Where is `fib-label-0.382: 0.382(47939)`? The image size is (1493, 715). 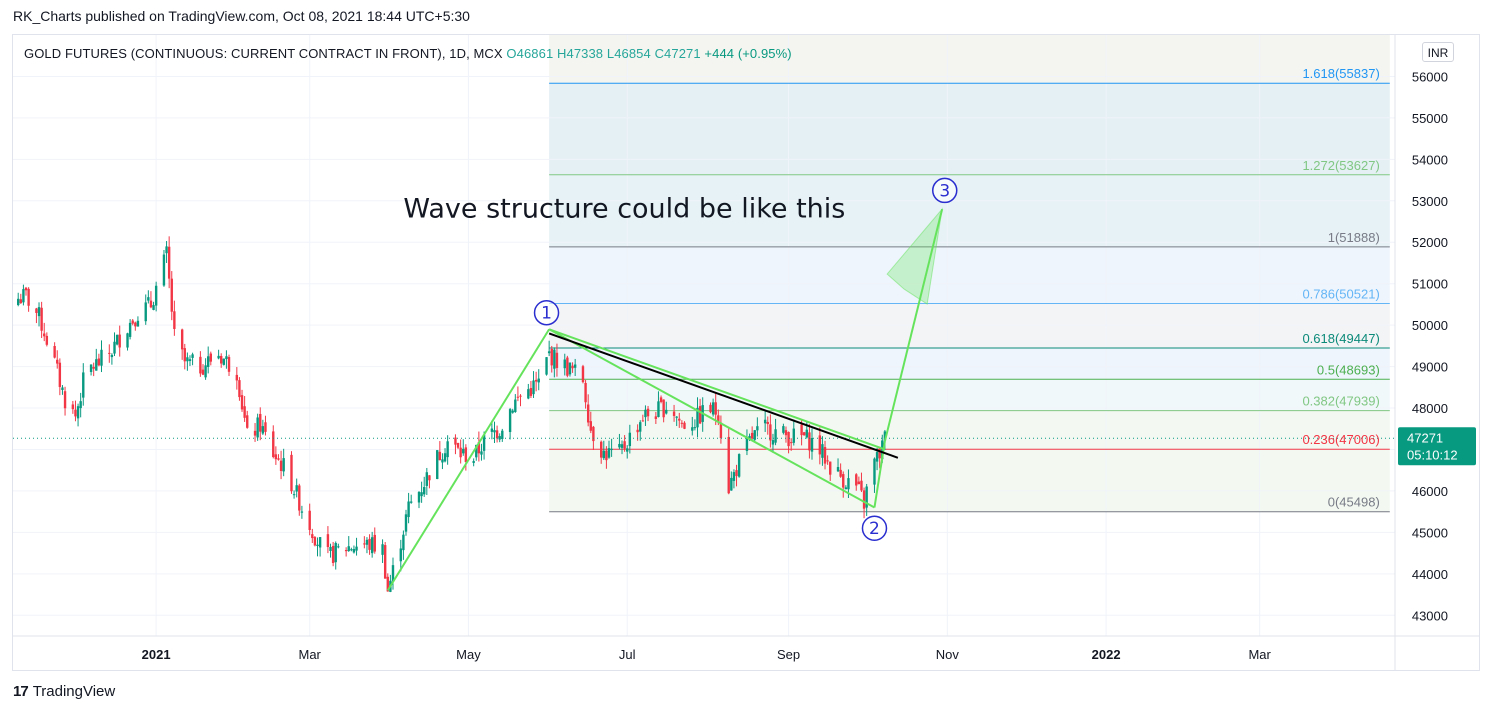 fib-label-0.382: 0.382(47939) is located at coordinates (1340, 401).